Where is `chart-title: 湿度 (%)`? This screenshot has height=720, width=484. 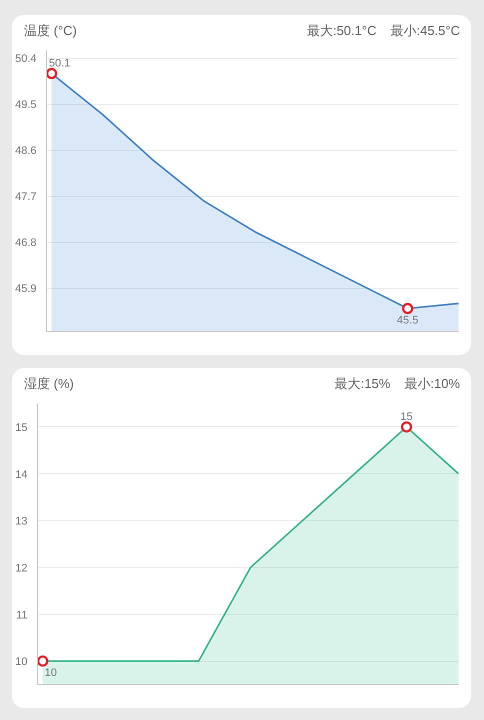 chart-title: 湿度 (%) is located at coordinates (49, 384).